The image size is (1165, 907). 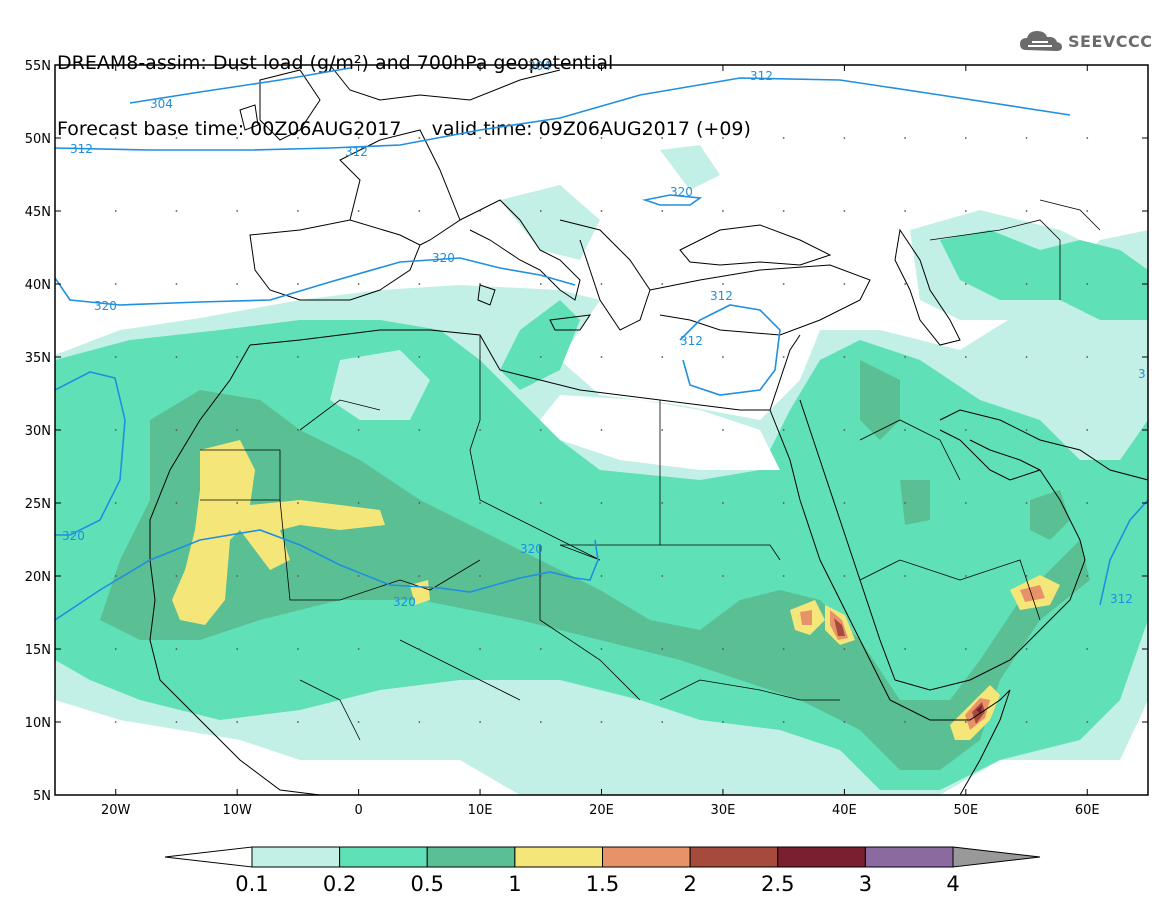 What do you see at coordinates (116, 810) in the screenshot?
I see `lon-label: 20W` at bounding box center [116, 810].